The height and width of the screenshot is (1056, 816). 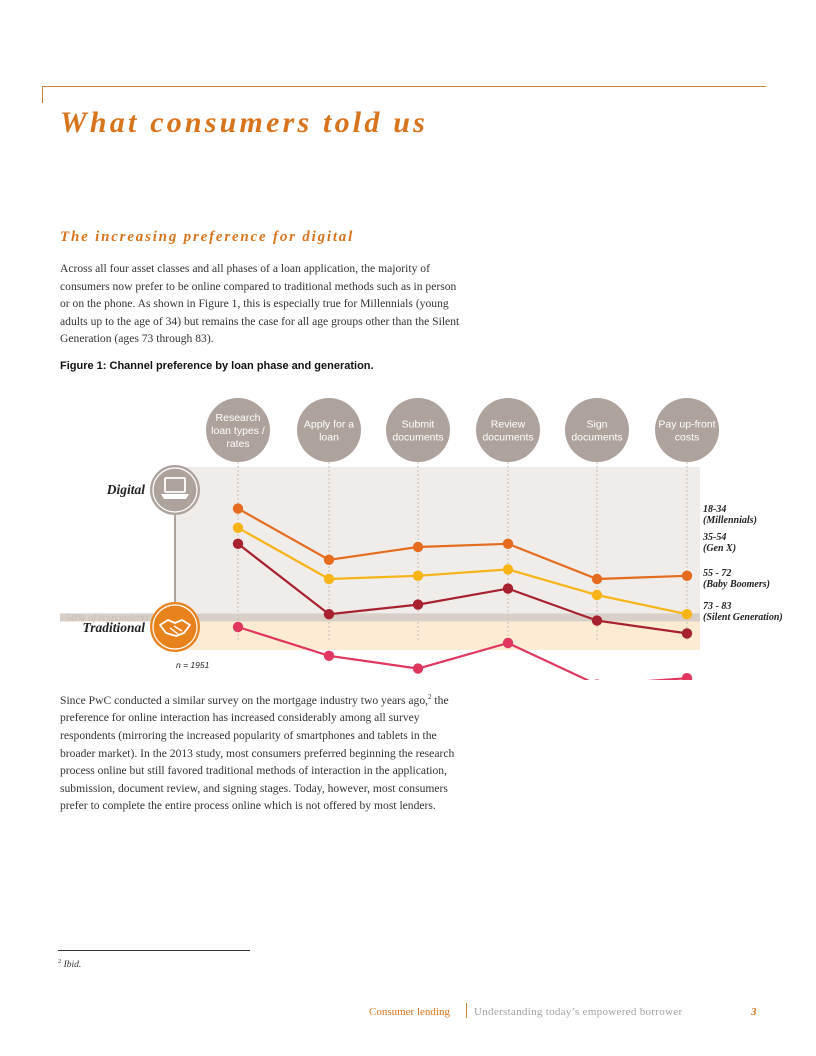 What do you see at coordinates (466, 1010) in the screenshot?
I see `footer-divider` at bounding box center [466, 1010].